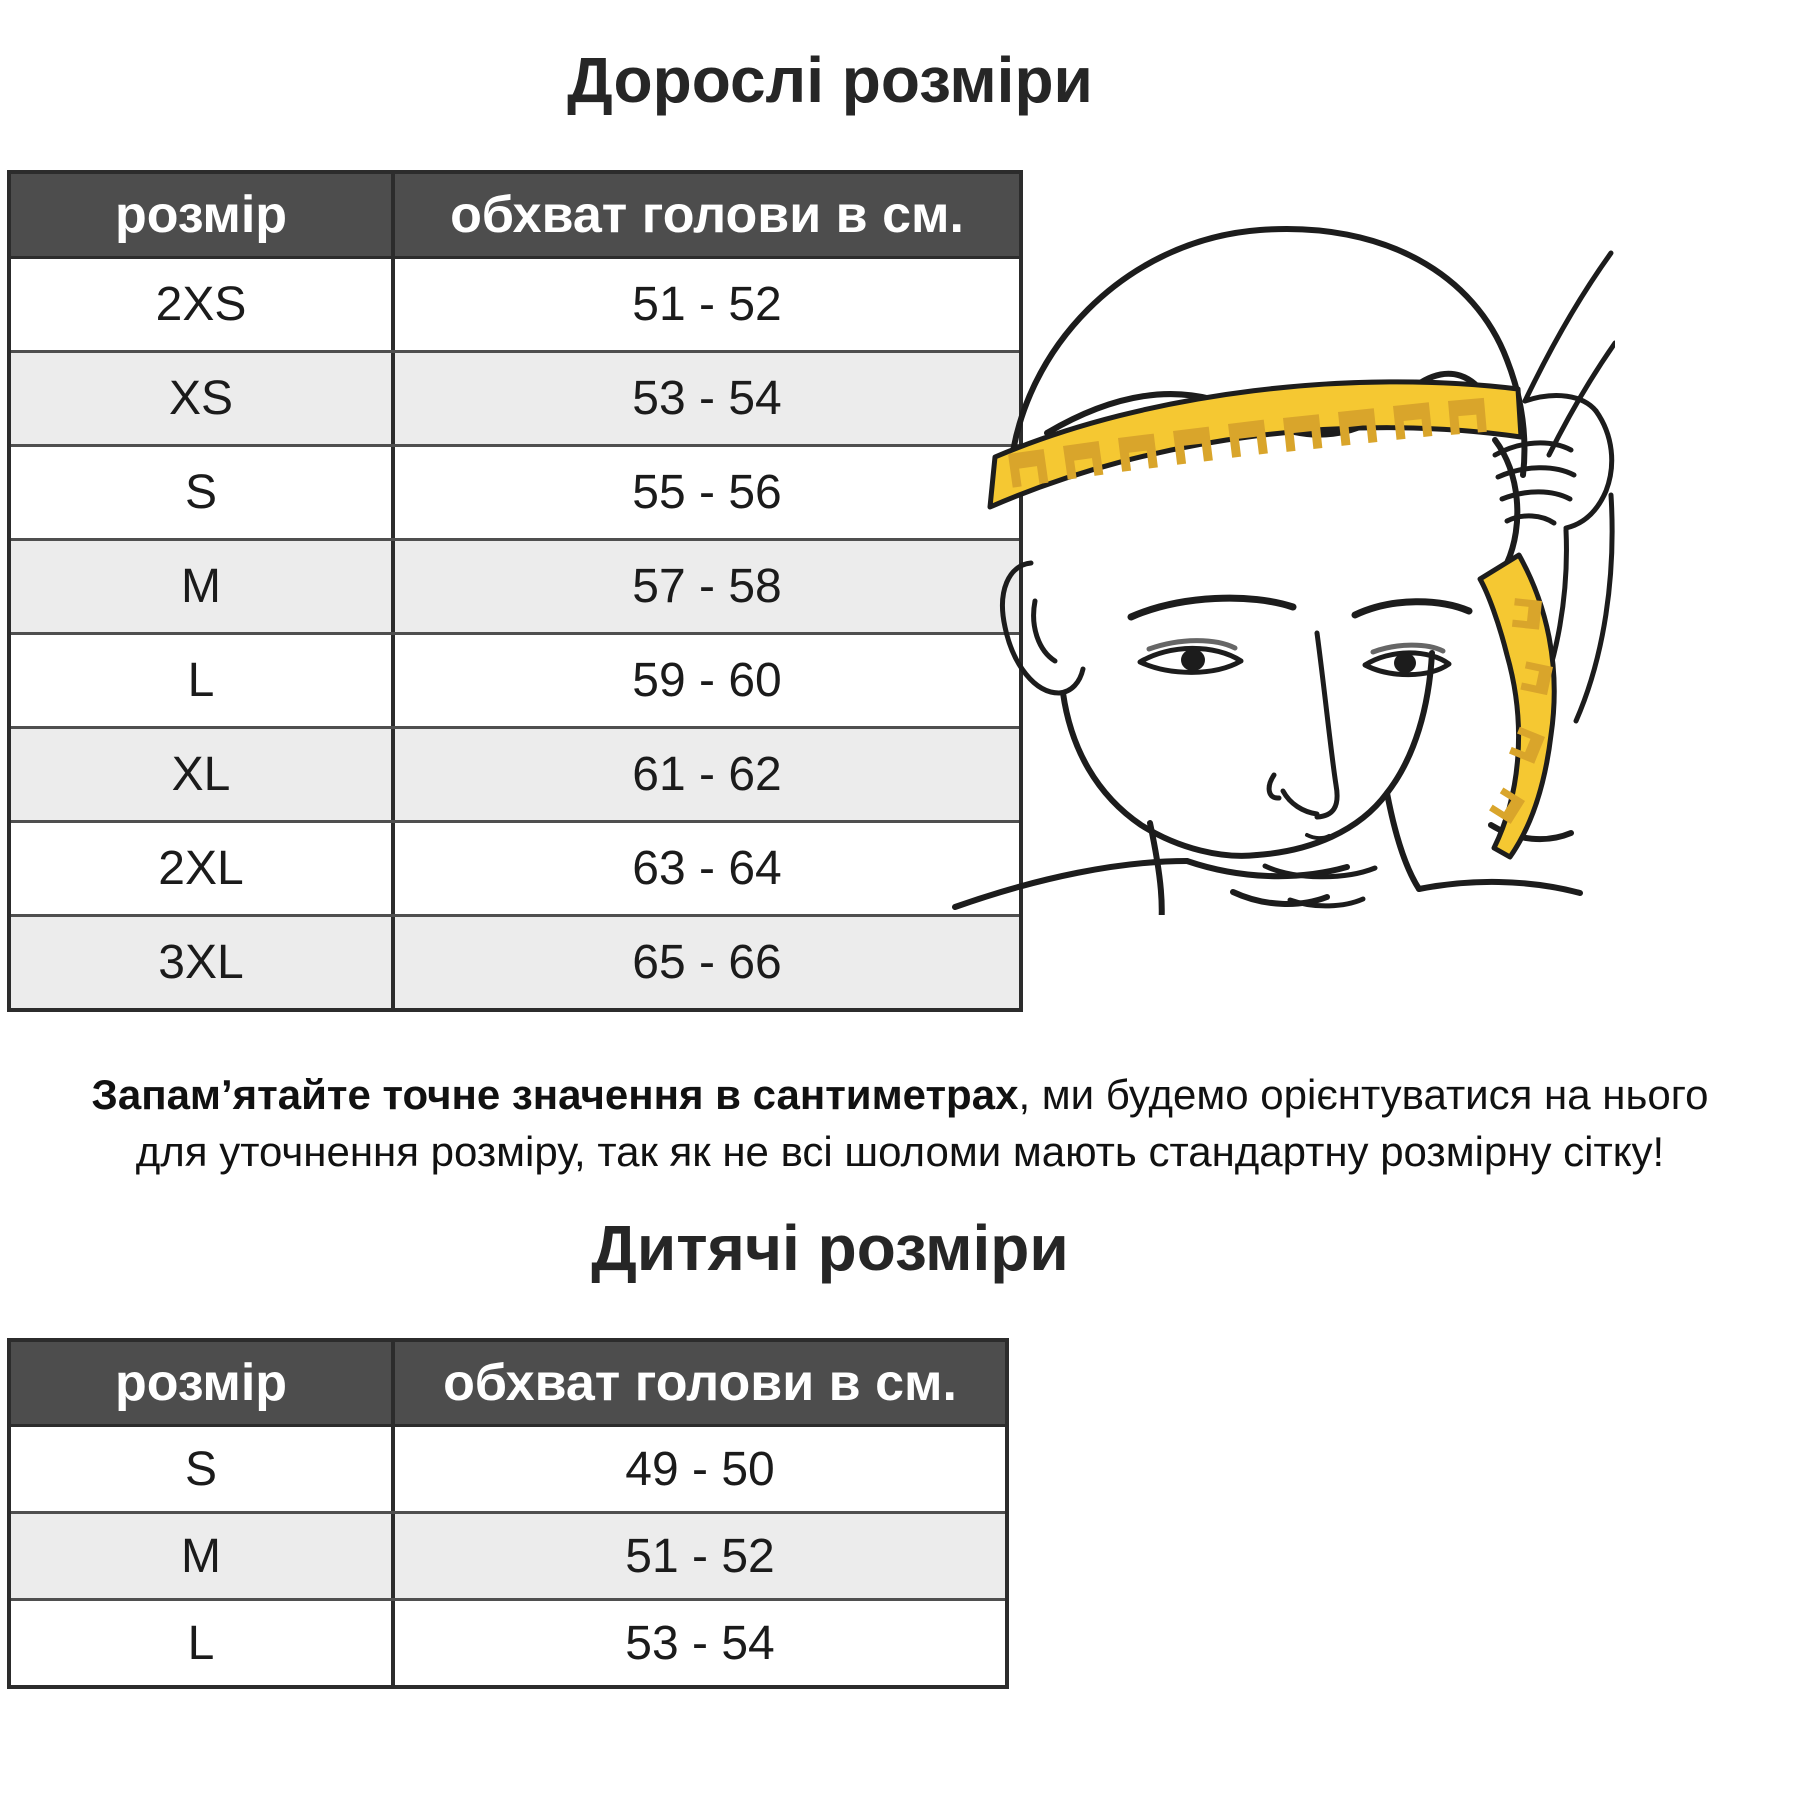 Image resolution: width=1800 pixels, height=1800 pixels. I want to click on note-rest-text: , ми будемо орієнтуватися на нього, so click(1363, 1094).